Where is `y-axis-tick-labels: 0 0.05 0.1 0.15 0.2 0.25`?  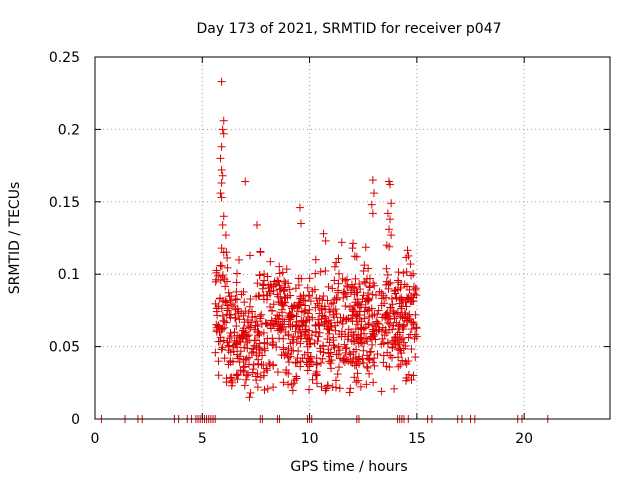
y-axis-tick-labels: 0 0.05 0.1 0.15 0.2 0.25 is located at coordinates (64, 239).